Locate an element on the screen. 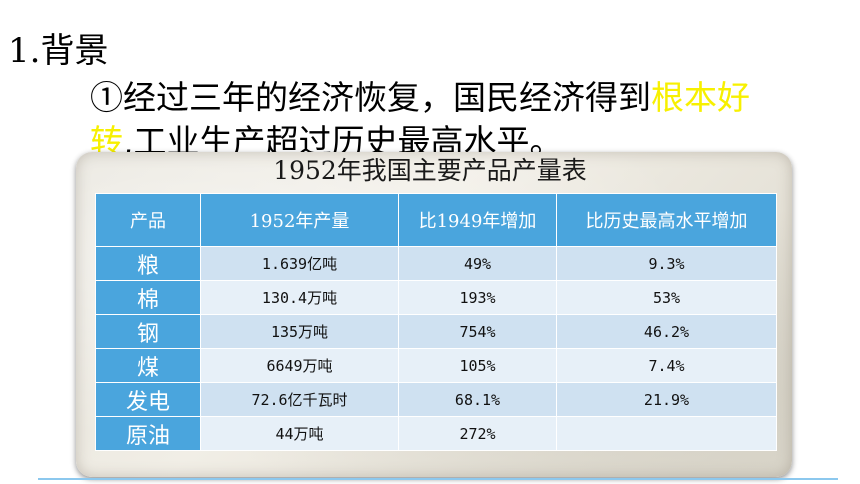 This screenshot has width=860, height=484. vs-record-cell: 53% is located at coordinates (666, 297).